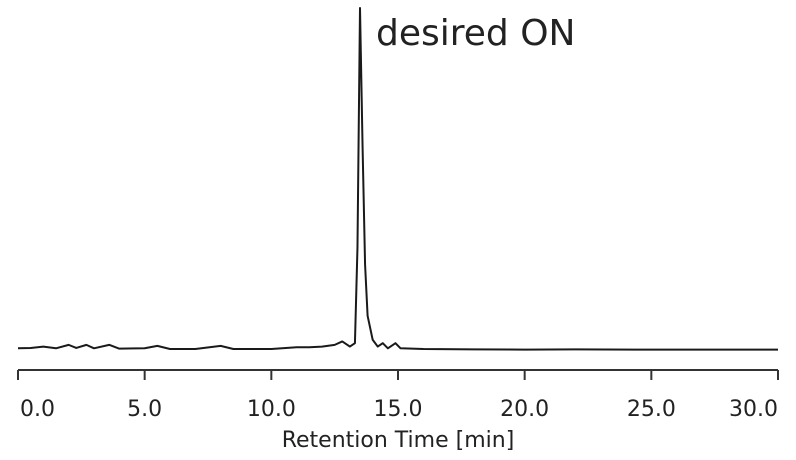 Image resolution: width=796 pixels, height=460 pixels. Describe the element at coordinates (398, 409) in the screenshot. I see `x-tick-label: 15.0` at that location.